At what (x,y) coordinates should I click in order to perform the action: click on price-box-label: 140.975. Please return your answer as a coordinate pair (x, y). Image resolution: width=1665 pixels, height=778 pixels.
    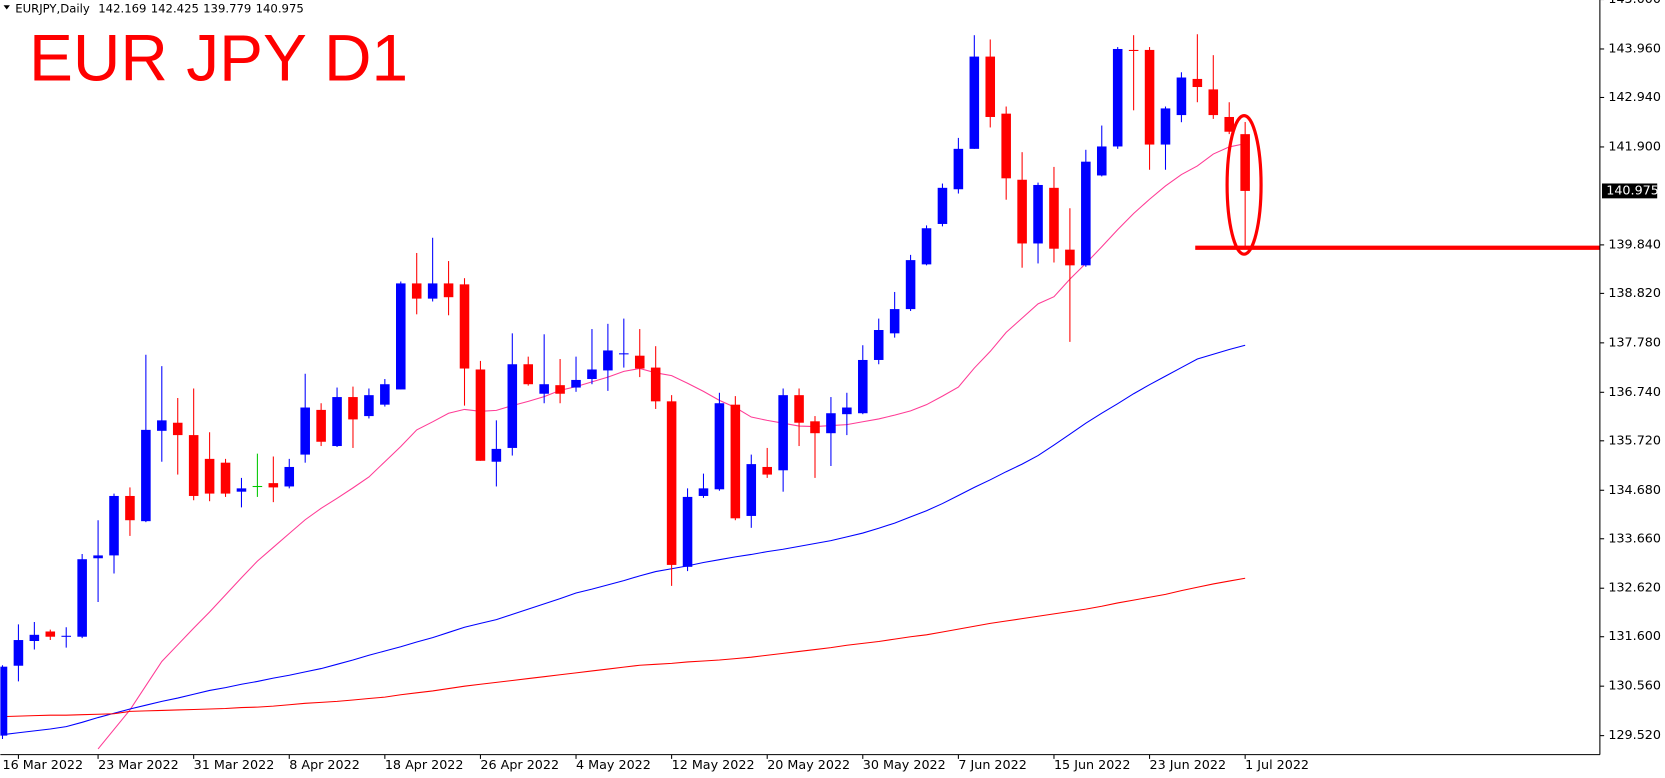
    Looking at the image, I should click on (1632, 190).